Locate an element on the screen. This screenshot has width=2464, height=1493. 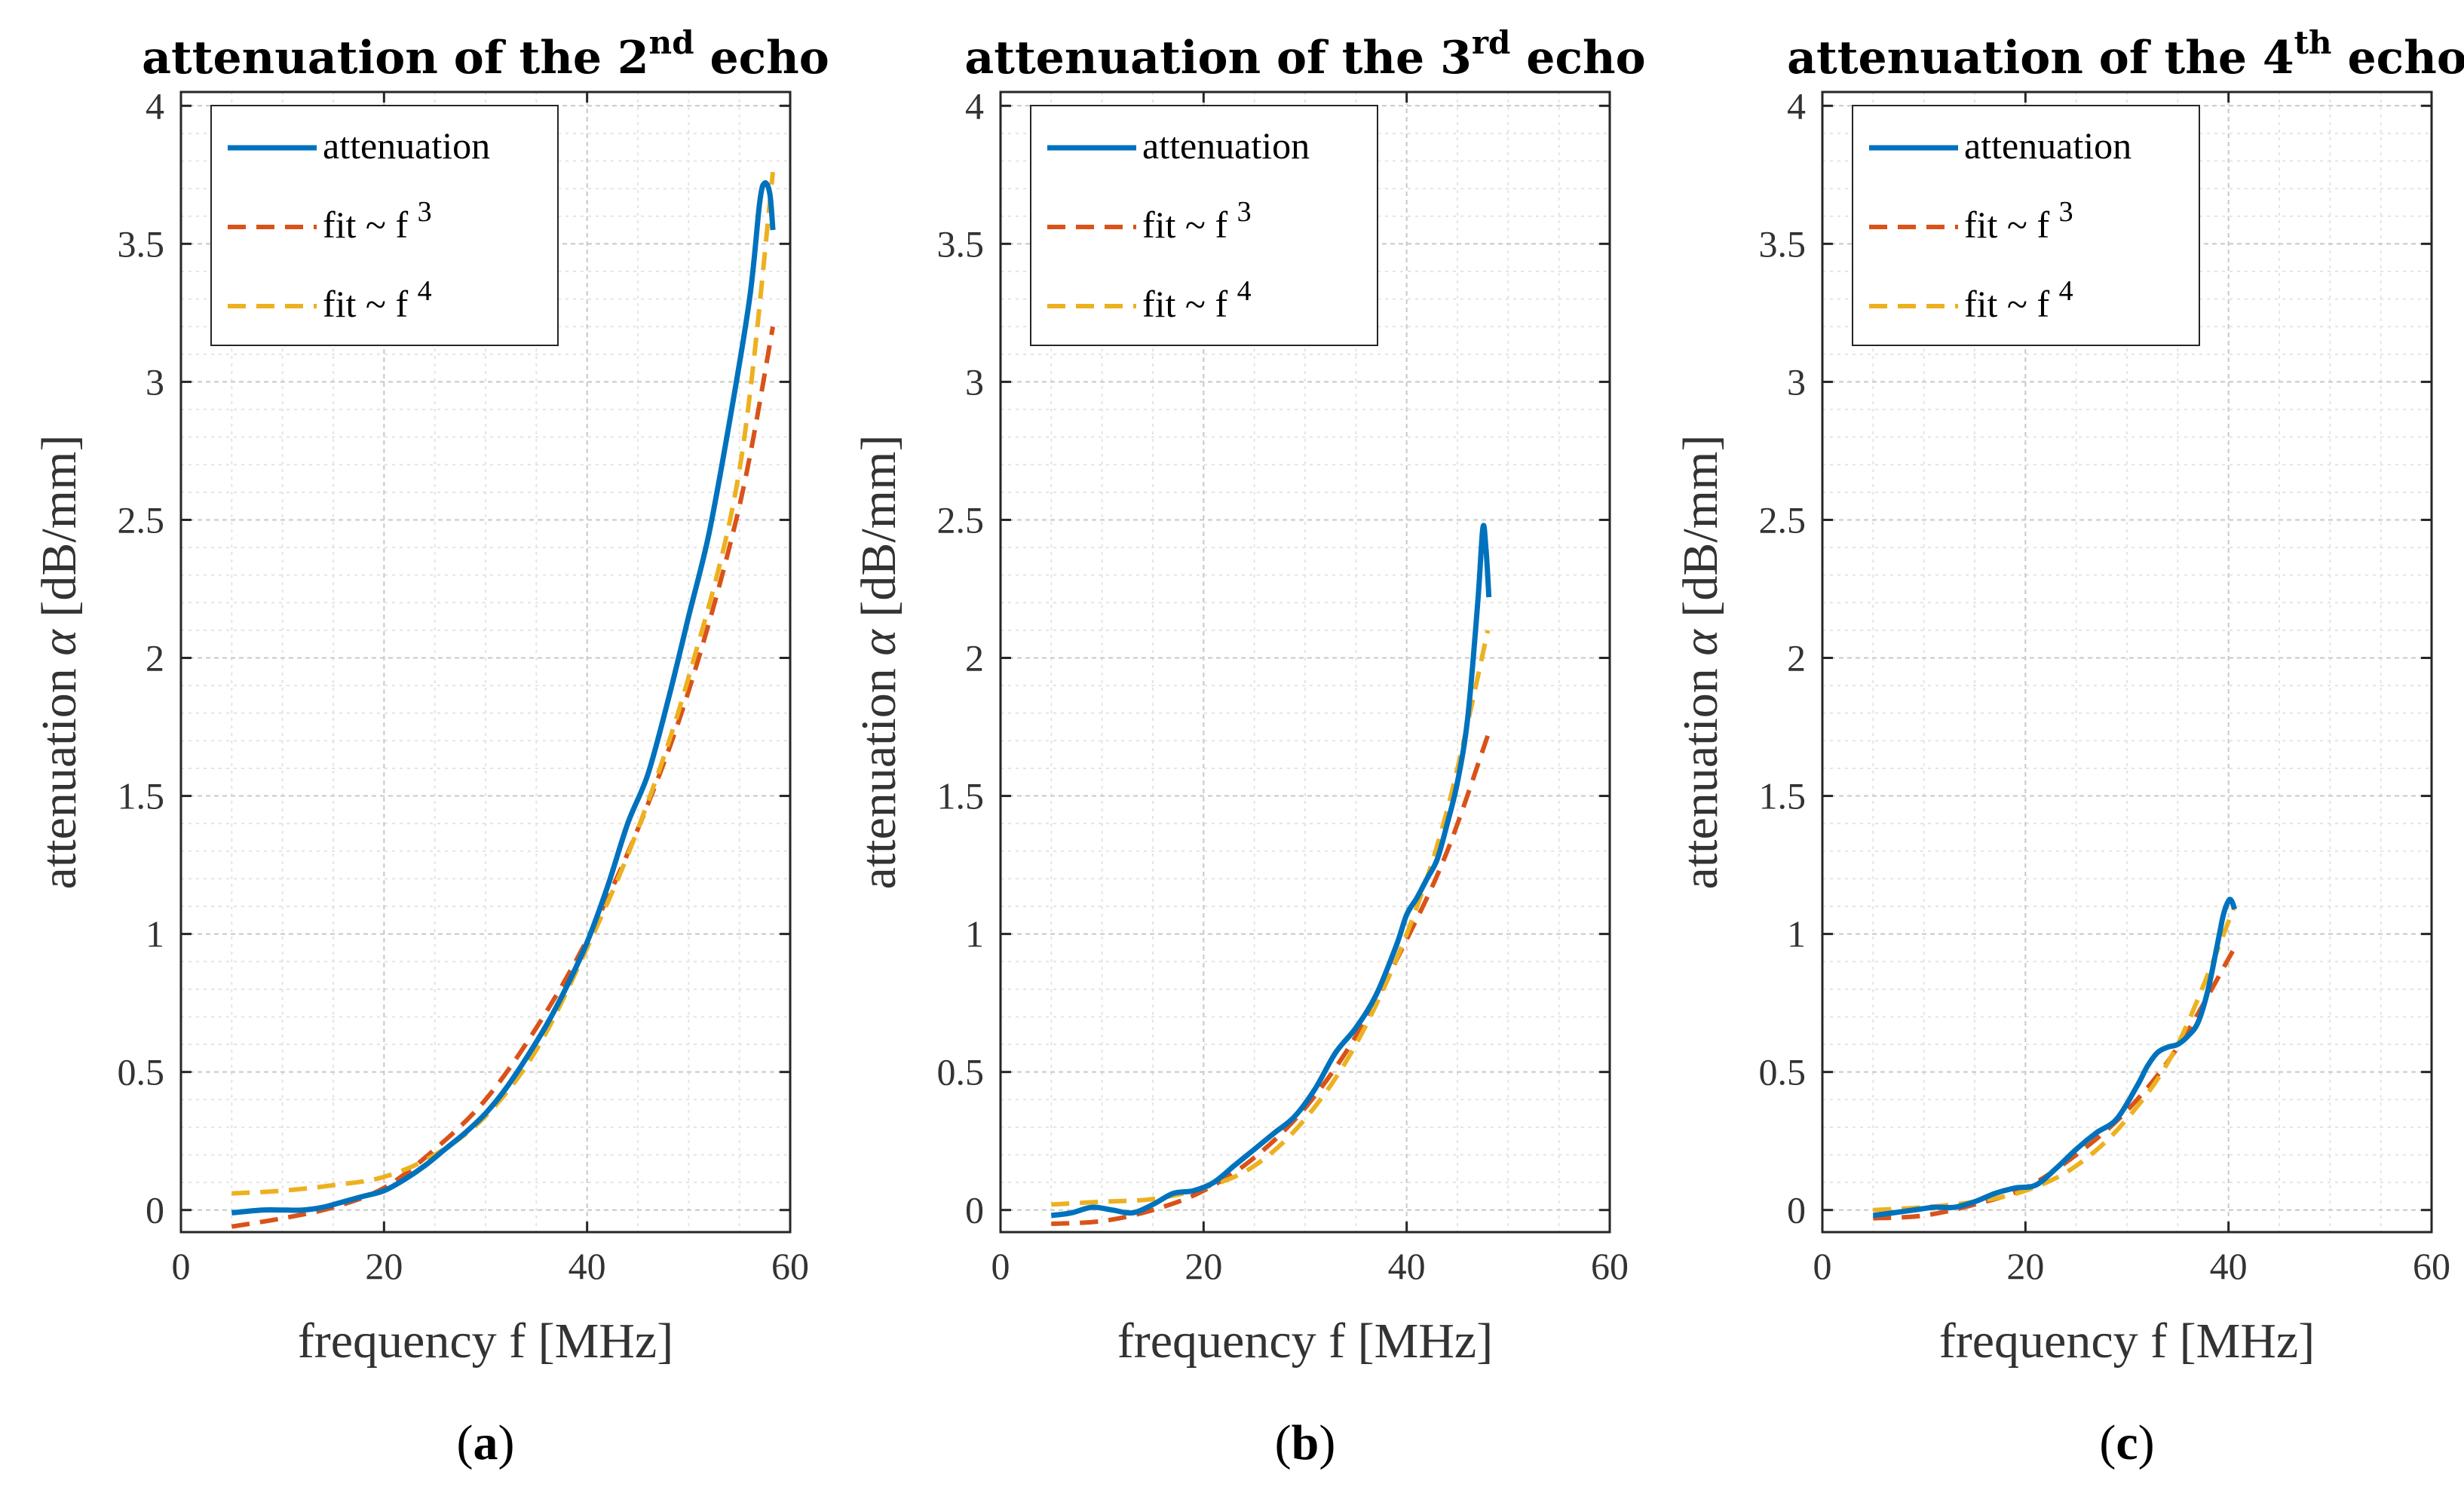
panel-label: (a) is located at coordinates (486, 1442).